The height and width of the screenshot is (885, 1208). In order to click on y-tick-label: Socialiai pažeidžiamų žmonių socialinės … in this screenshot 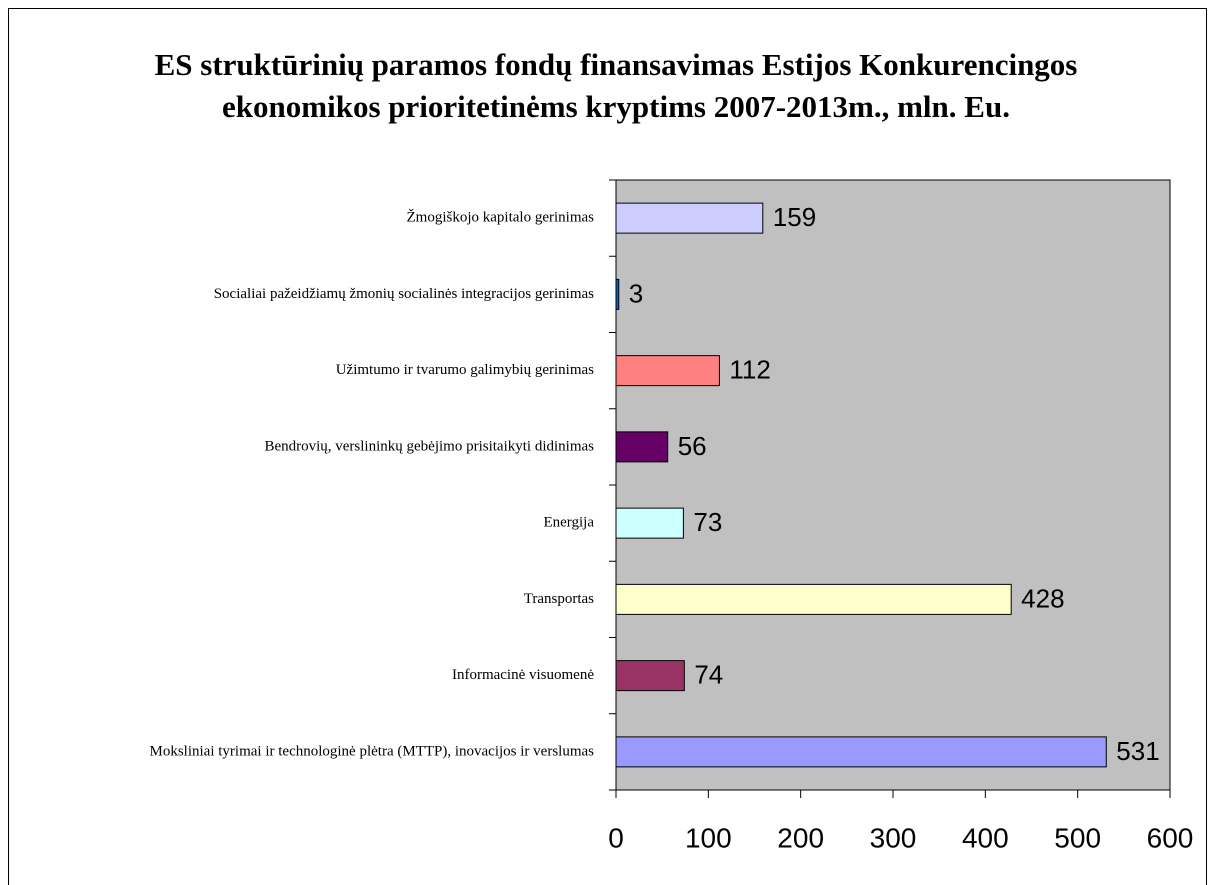, I will do `click(404, 294)`.